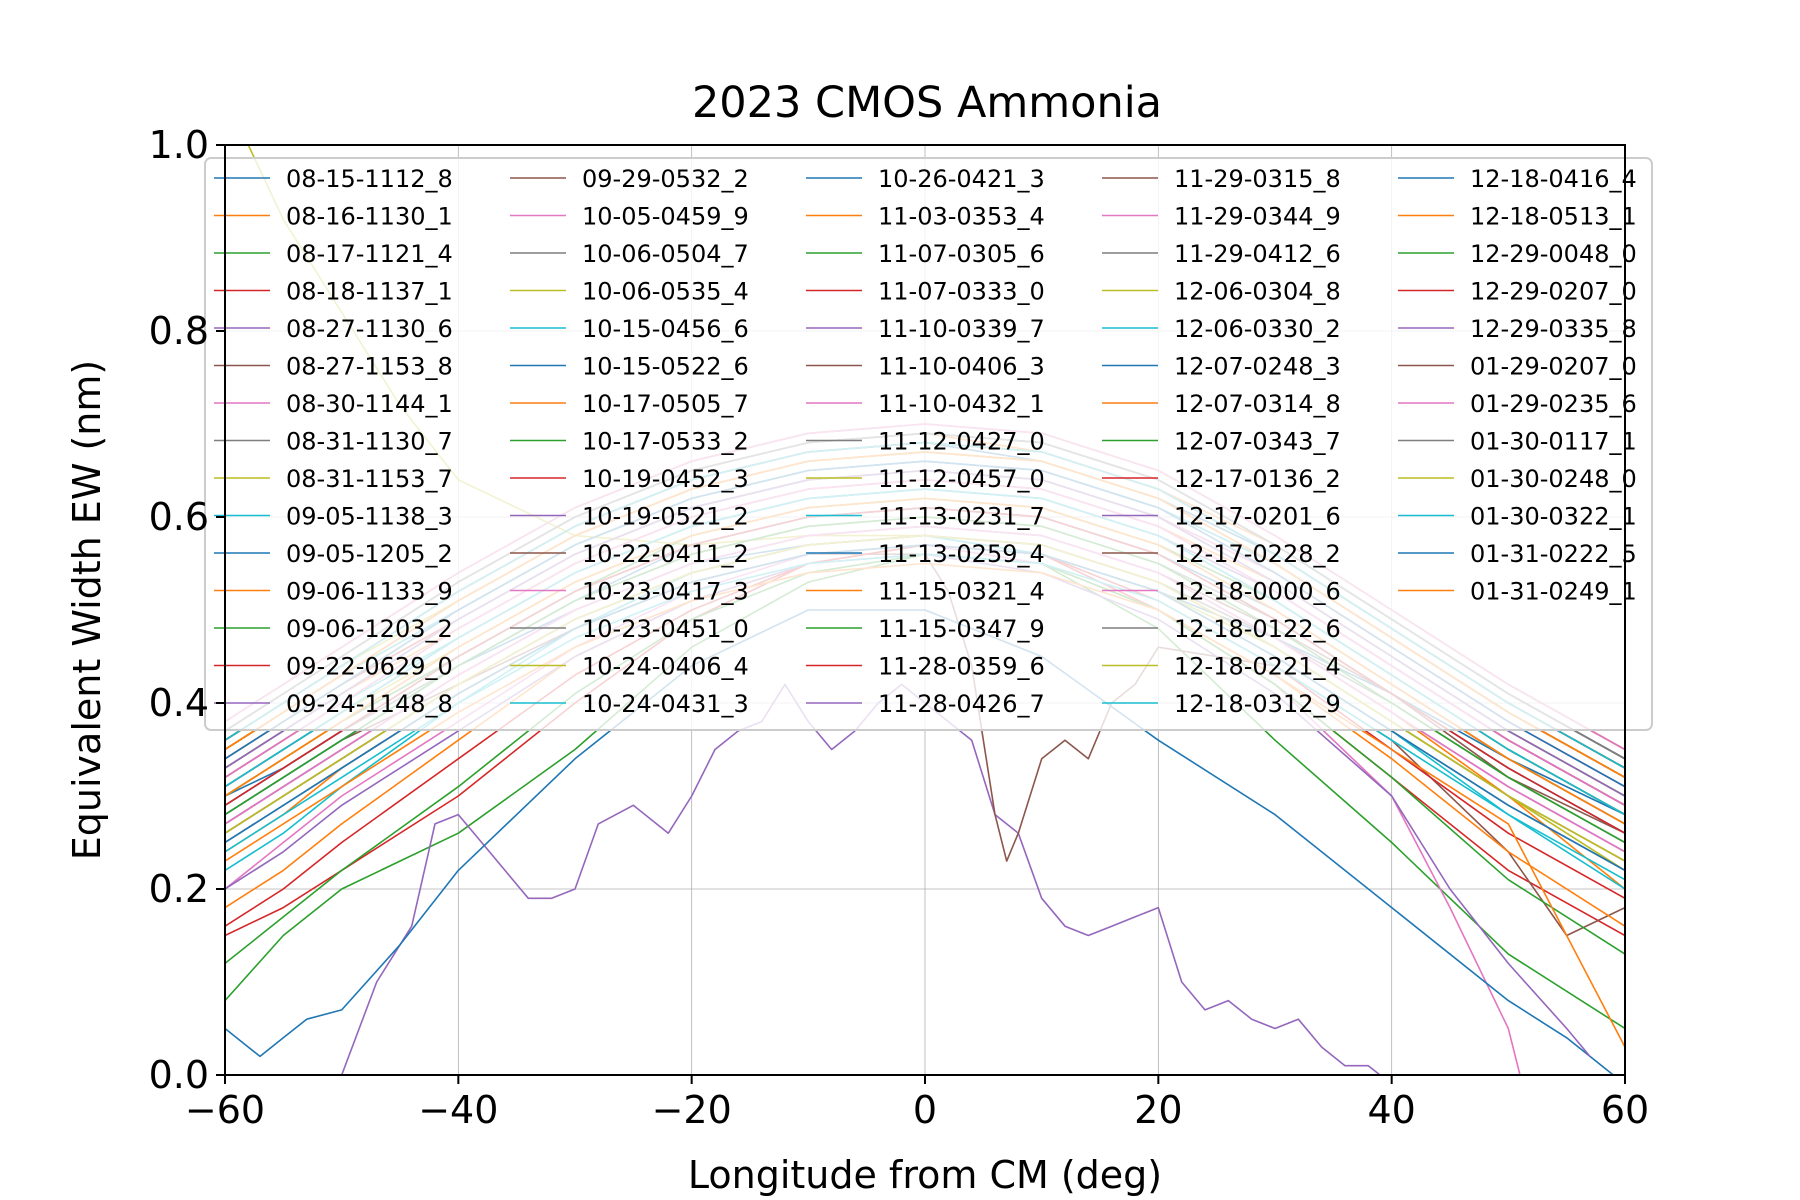 This screenshot has height=1200, width=1800. I want to click on legend-label: 10-23-0417_3, so click(665, 592).